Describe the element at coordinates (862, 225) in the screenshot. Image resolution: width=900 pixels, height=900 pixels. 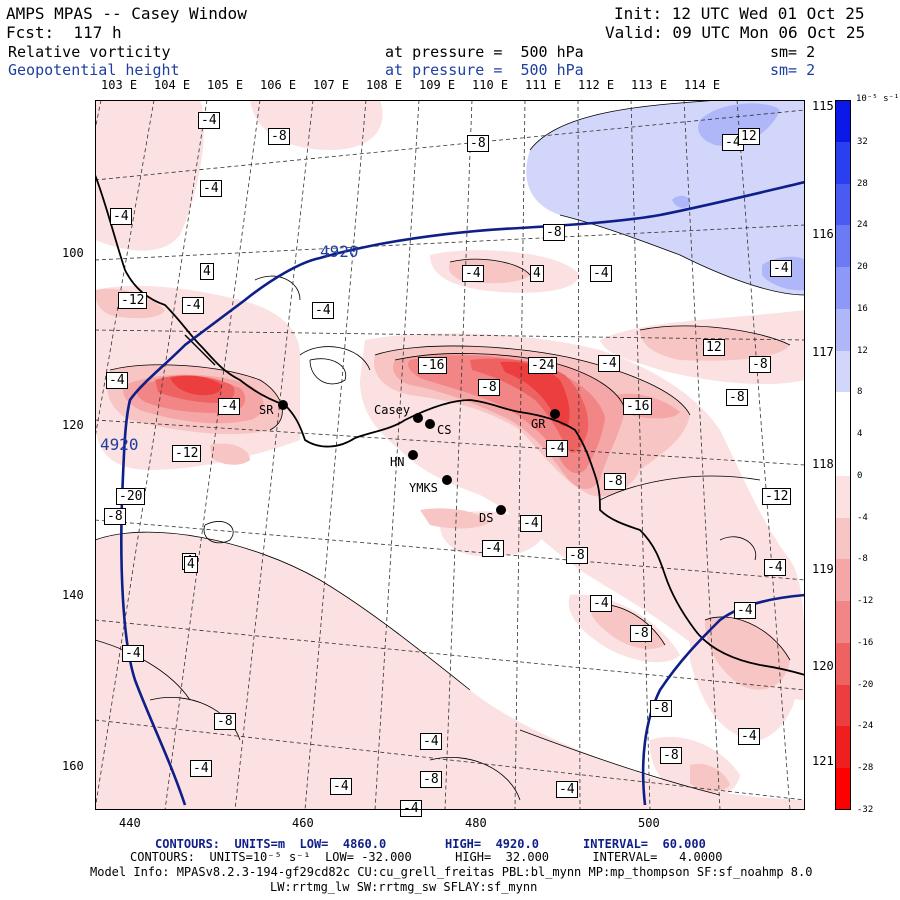
I see `colorbar-label: 24` at that location.